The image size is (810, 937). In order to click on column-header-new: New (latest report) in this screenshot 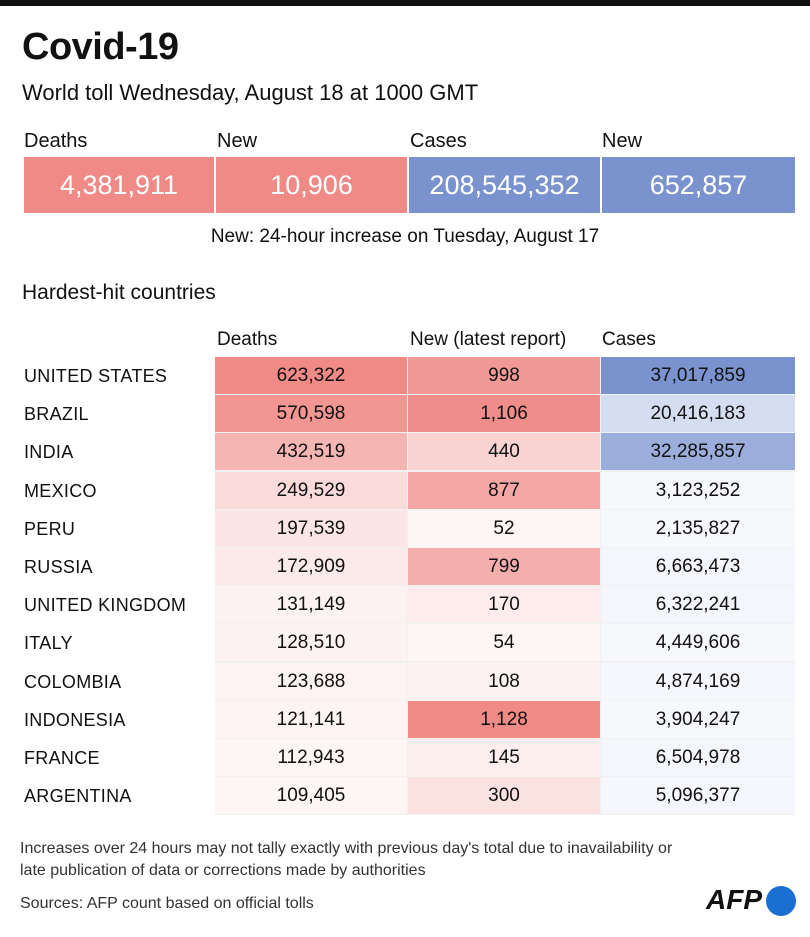, I will do `click(488, 339)`.